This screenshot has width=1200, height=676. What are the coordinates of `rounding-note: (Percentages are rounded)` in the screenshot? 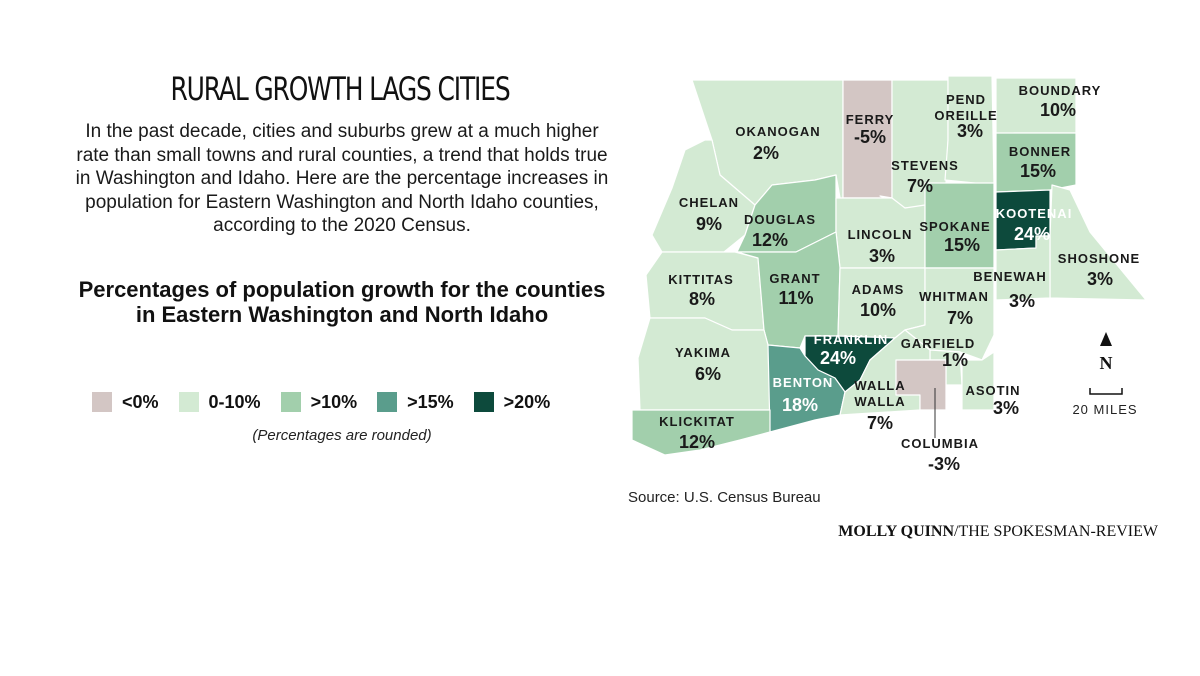 It's located at (342, 435).